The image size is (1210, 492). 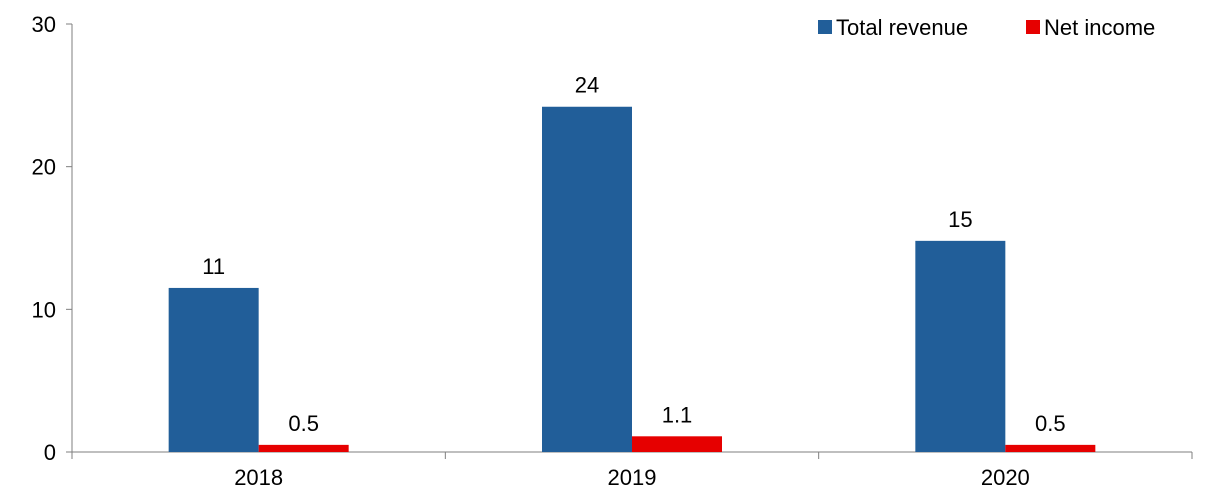 What do you see at coordinates (44, 24) in the screenshot?
I see `y-tick-label: 30` at bounding box center [44, 24].